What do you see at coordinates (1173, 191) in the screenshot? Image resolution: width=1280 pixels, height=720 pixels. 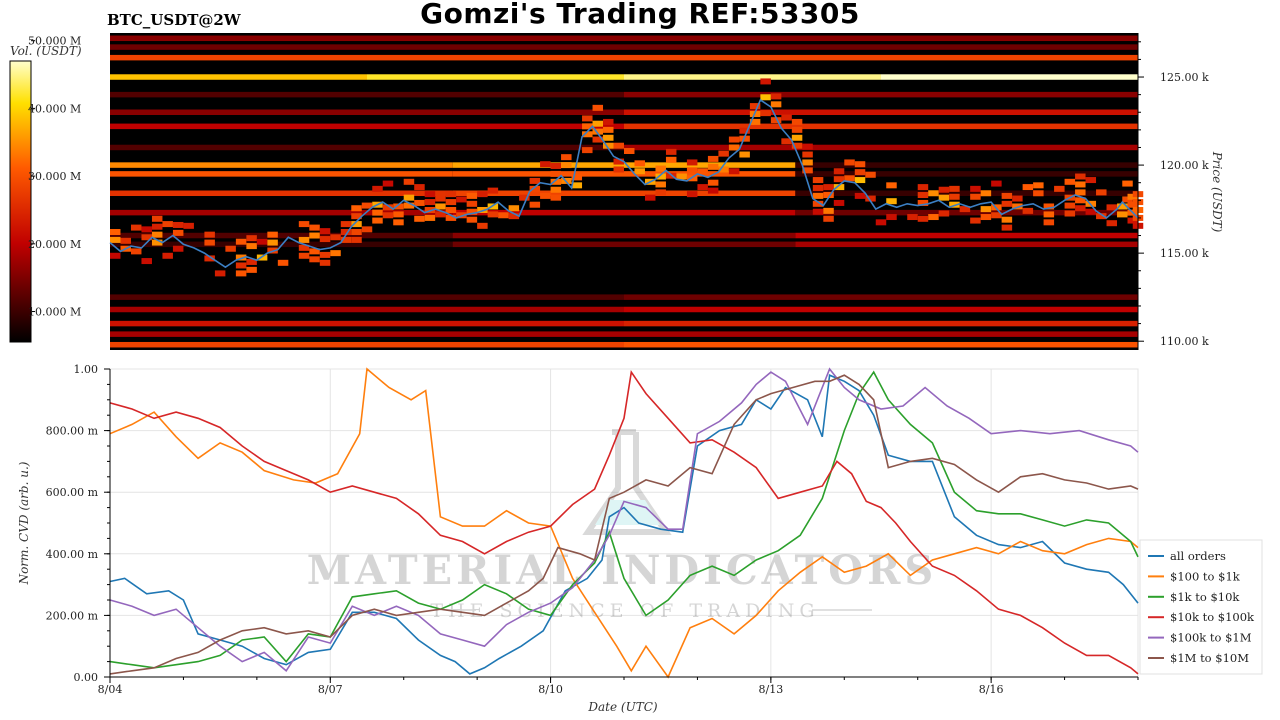 I see `heatmap-price-axis: 110.00 k 115.00 k 120.00 k 125.00 k` at bounding box center [1173, 191].